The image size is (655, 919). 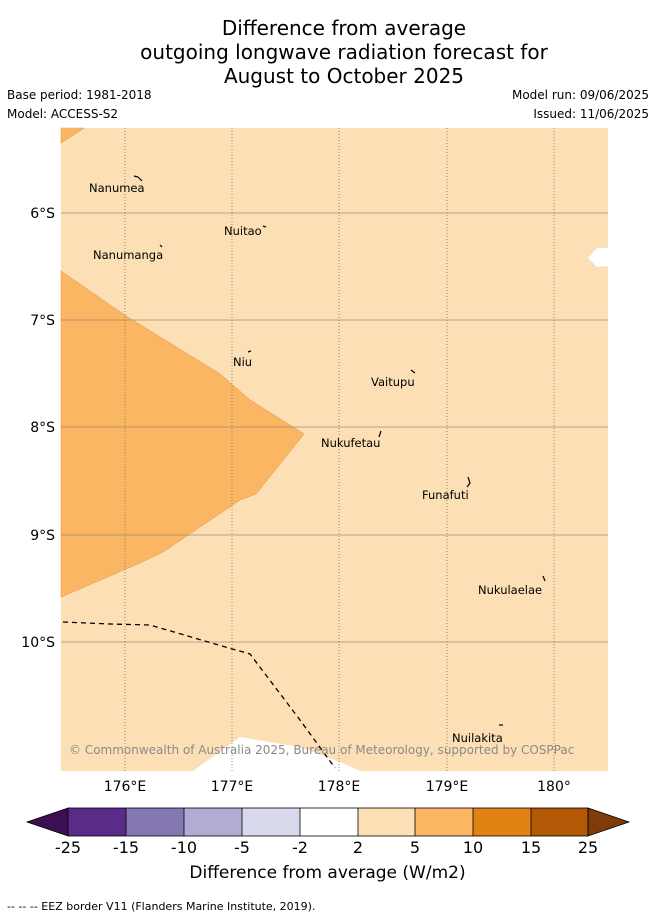 I want to click on colorbar-dividers, so click(x=328, y=822).